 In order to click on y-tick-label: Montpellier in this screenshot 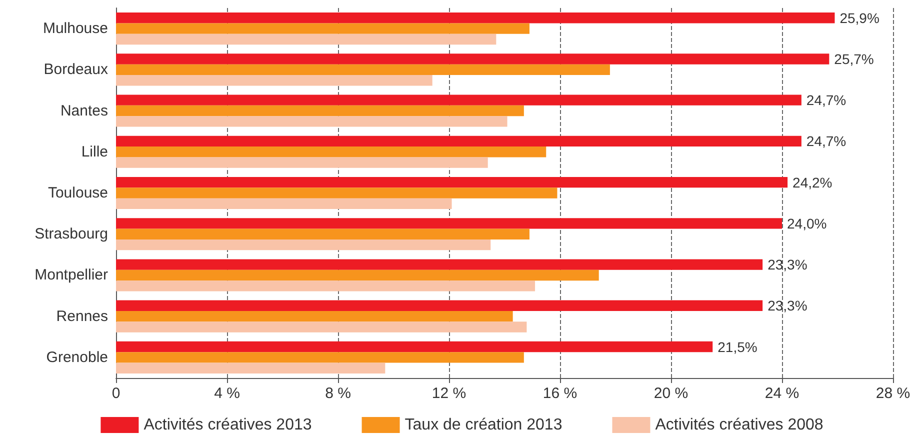, I will do `click(71, 275)`.